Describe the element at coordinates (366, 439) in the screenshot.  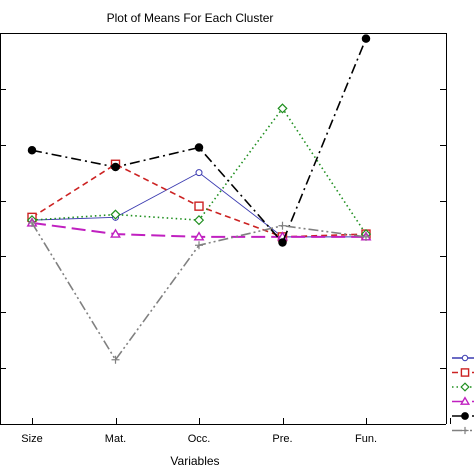
I see `x-tick-label: Fun.` at that location.